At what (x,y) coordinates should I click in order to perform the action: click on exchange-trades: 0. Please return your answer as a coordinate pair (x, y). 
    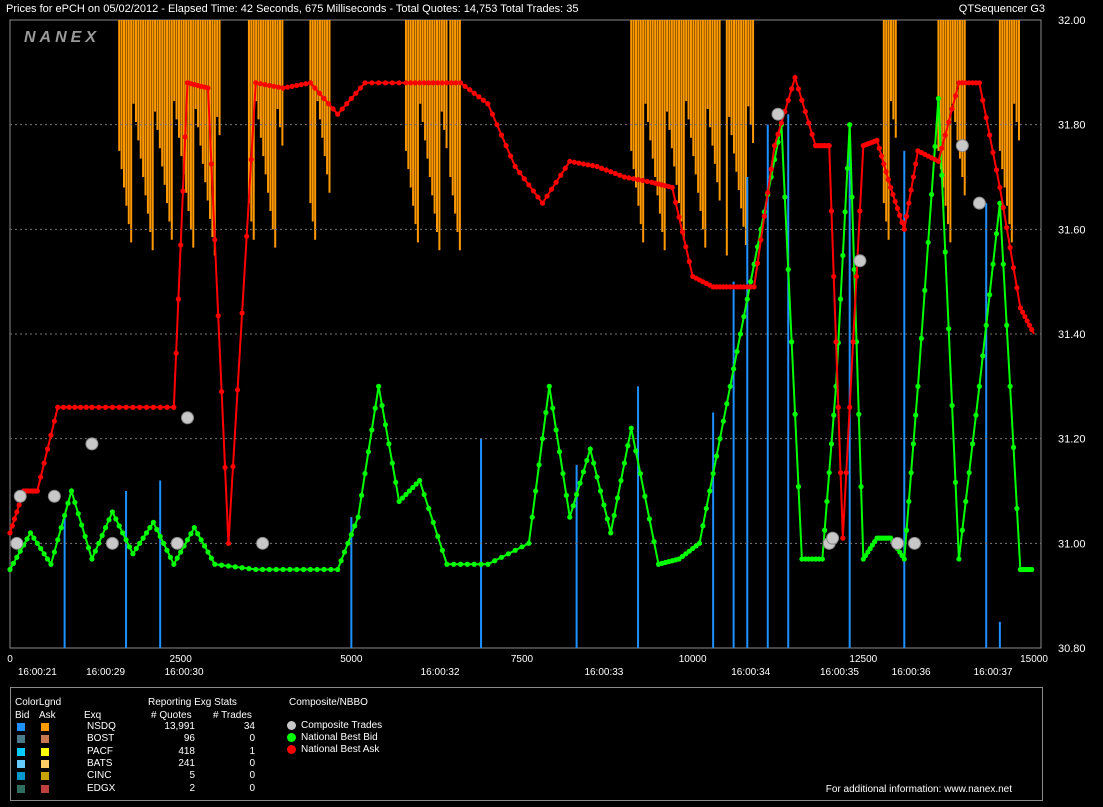
    Looking at the image, I should click on (252, 776).